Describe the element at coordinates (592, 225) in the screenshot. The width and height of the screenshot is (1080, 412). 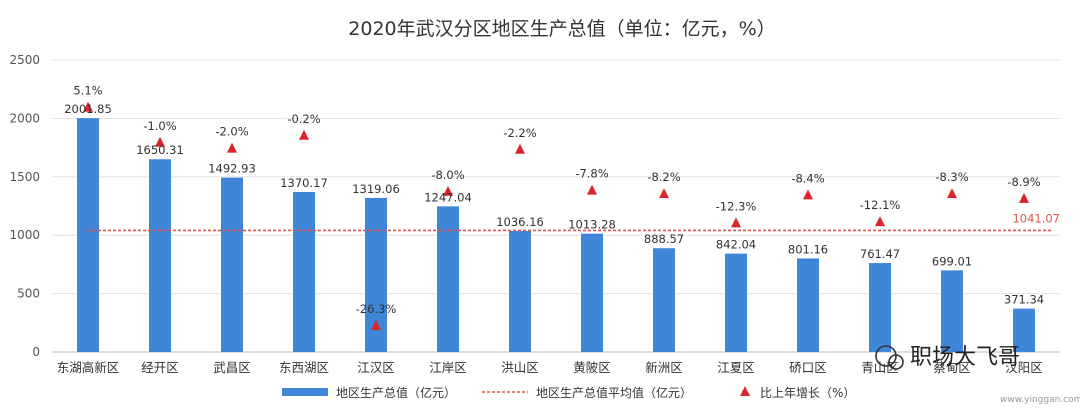
I see `bar-value-label: 1013.28` at that location.